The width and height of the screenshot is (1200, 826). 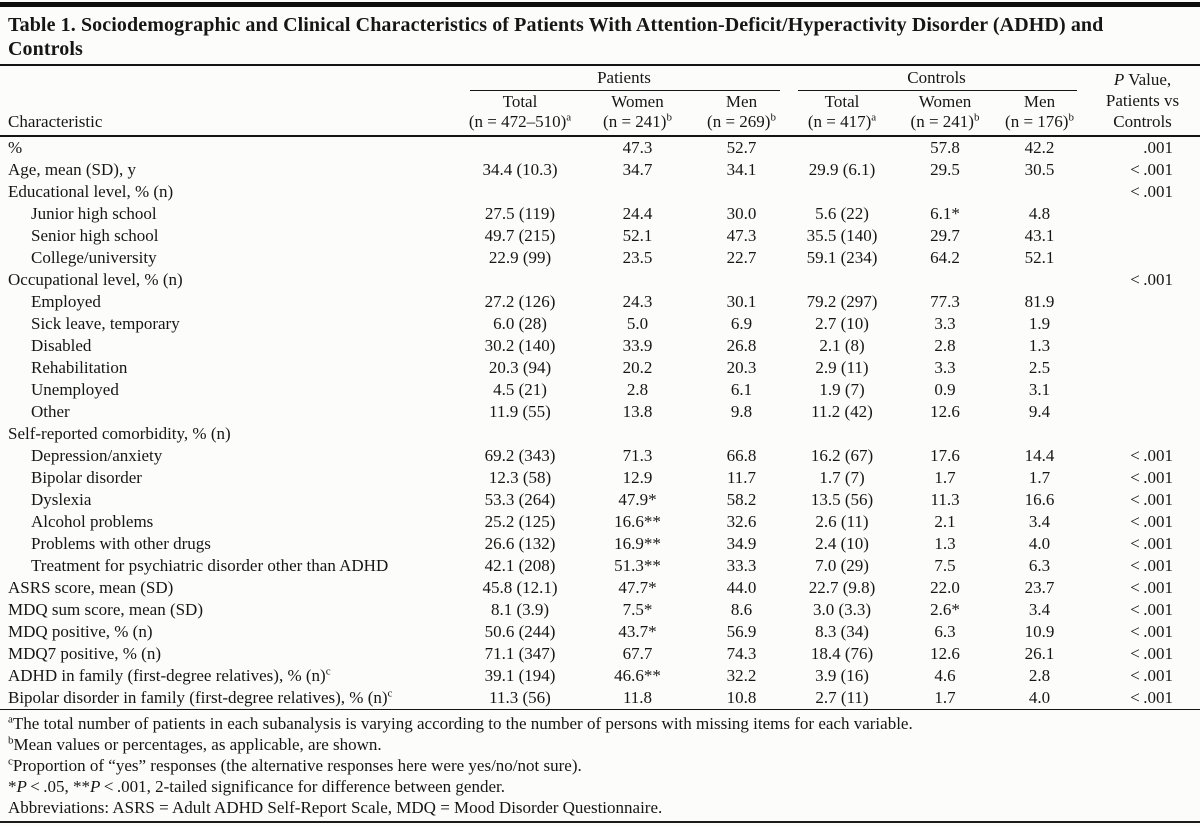 I want to click on row-label: Age, mean (SD), y, so click(x=72, y=169).